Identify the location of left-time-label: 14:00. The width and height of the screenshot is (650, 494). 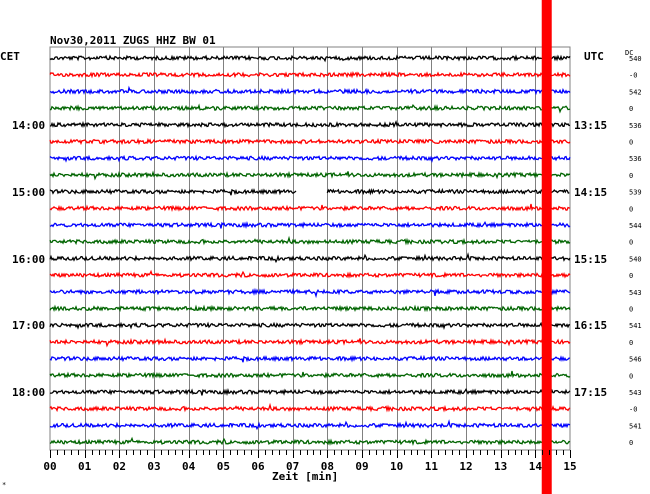
(29, 125).